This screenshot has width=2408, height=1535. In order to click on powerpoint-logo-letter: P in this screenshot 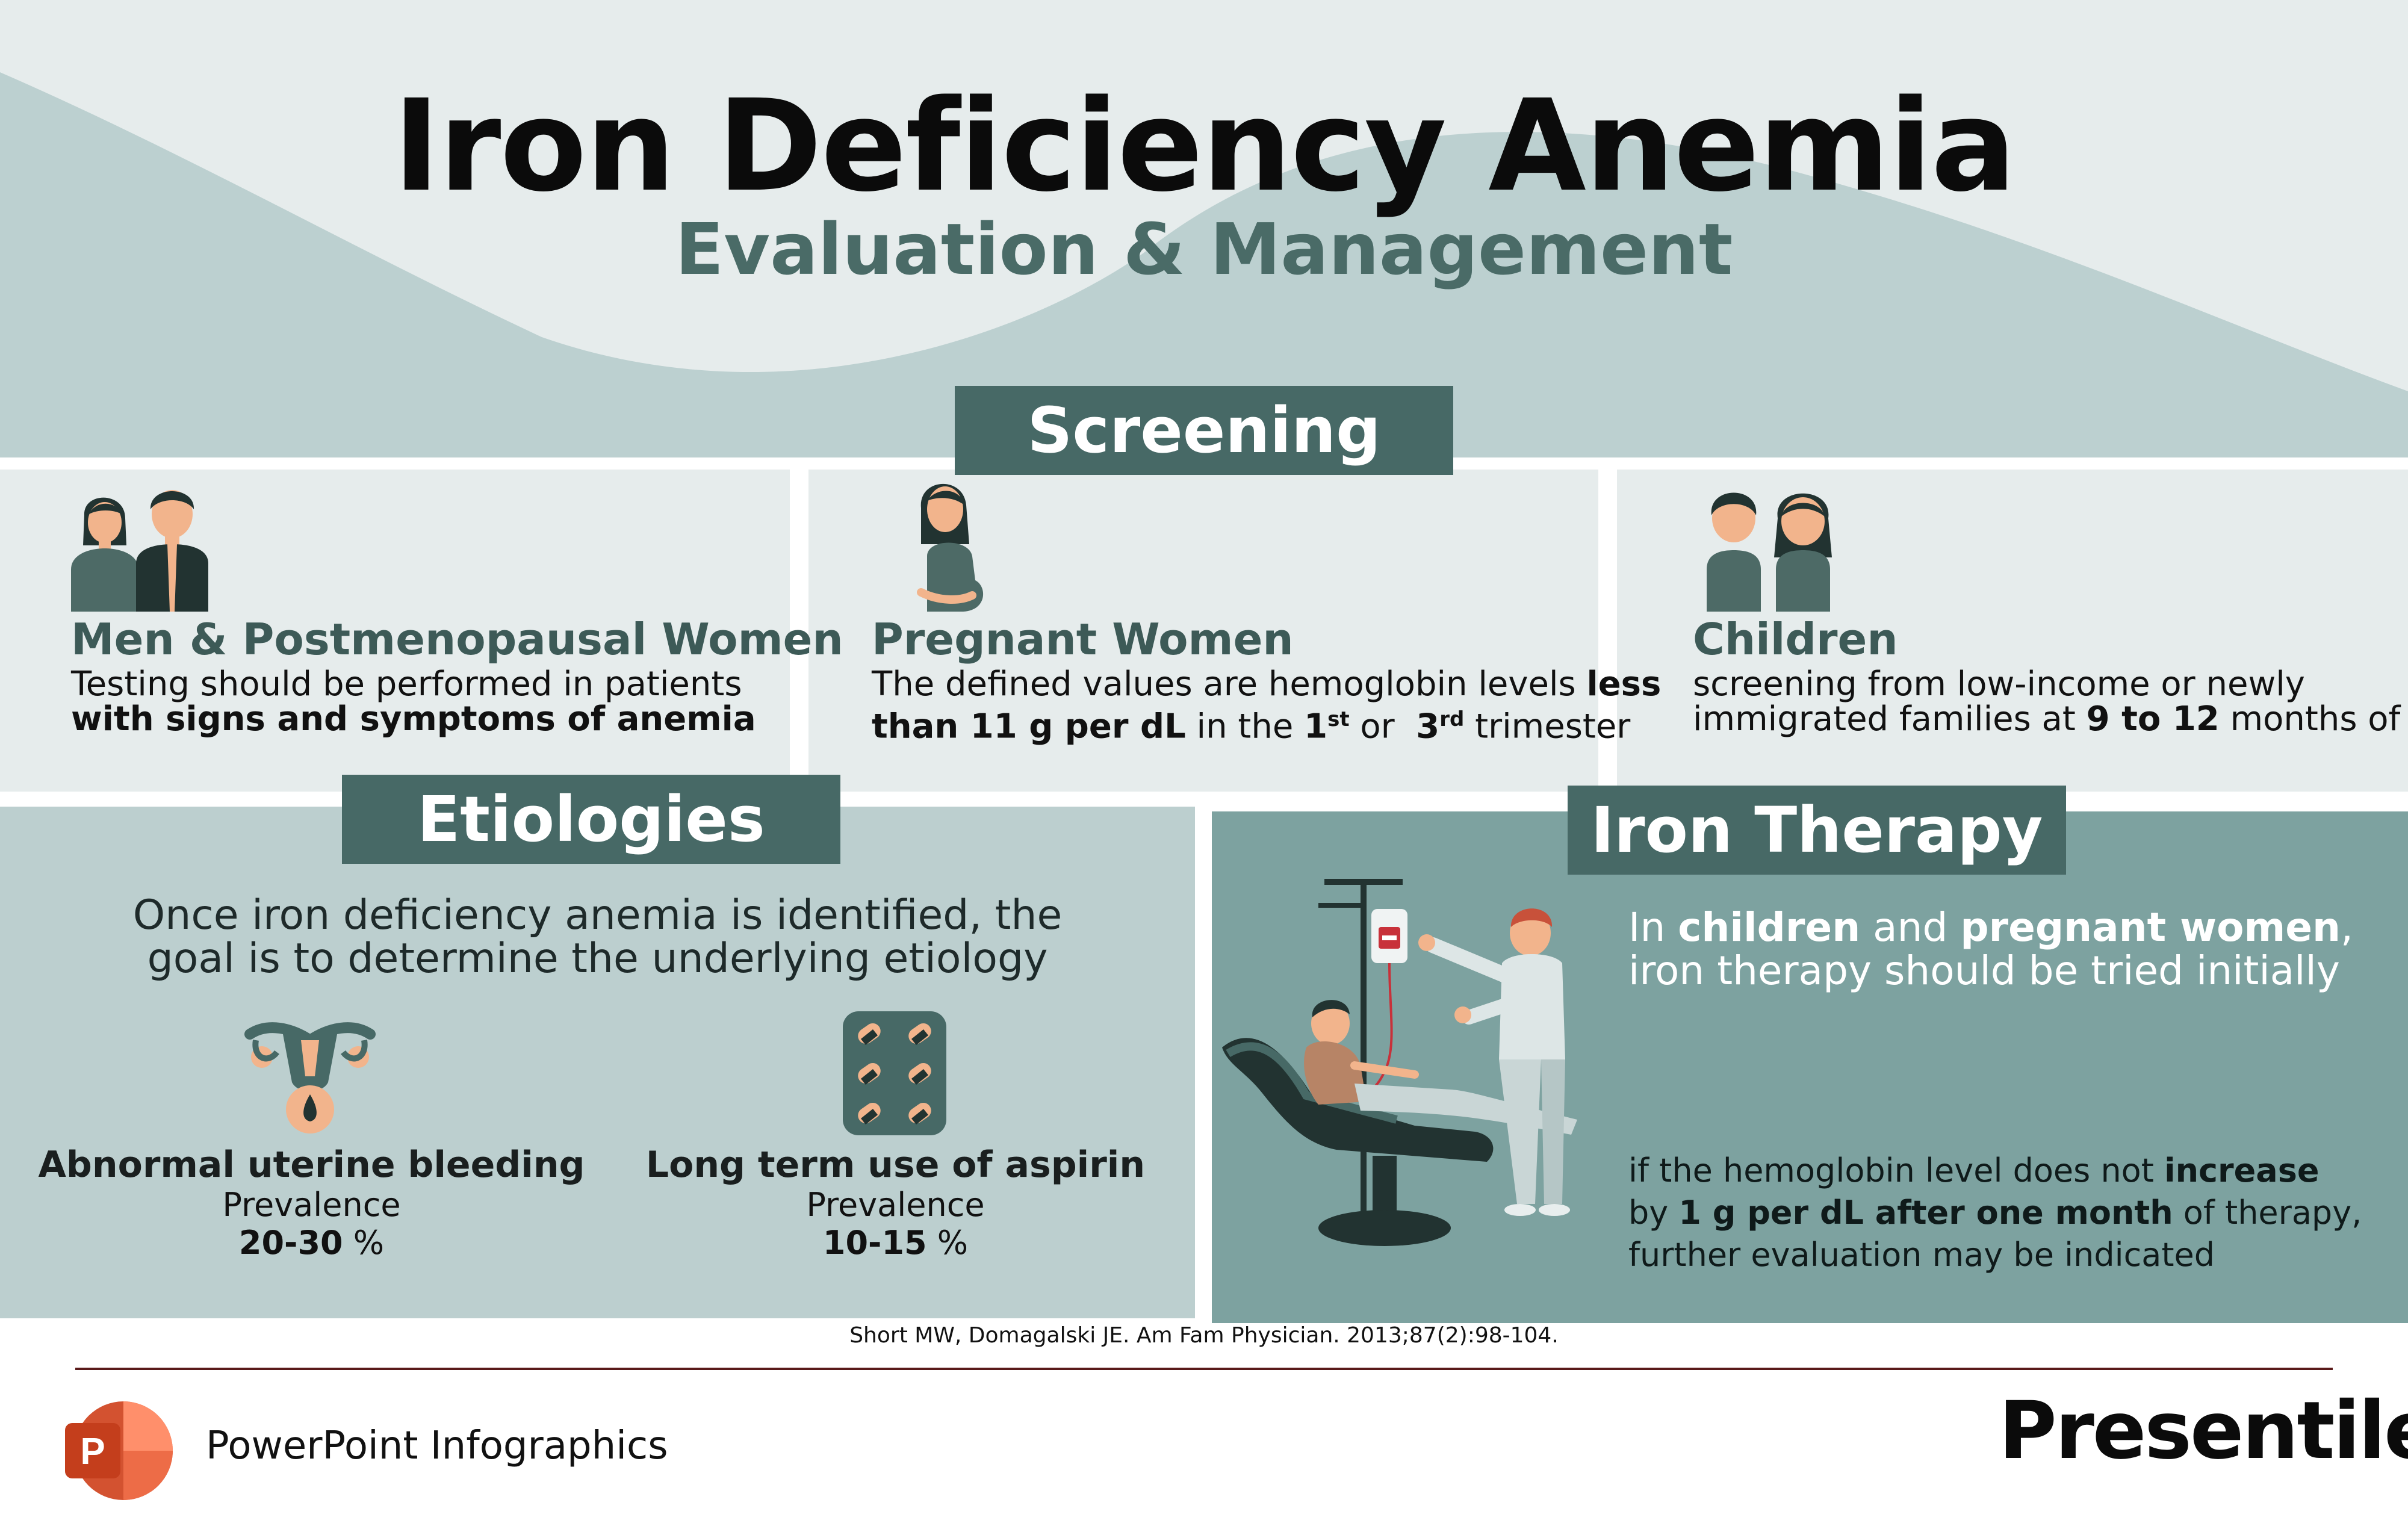, I will do `click(92, 1451)`.